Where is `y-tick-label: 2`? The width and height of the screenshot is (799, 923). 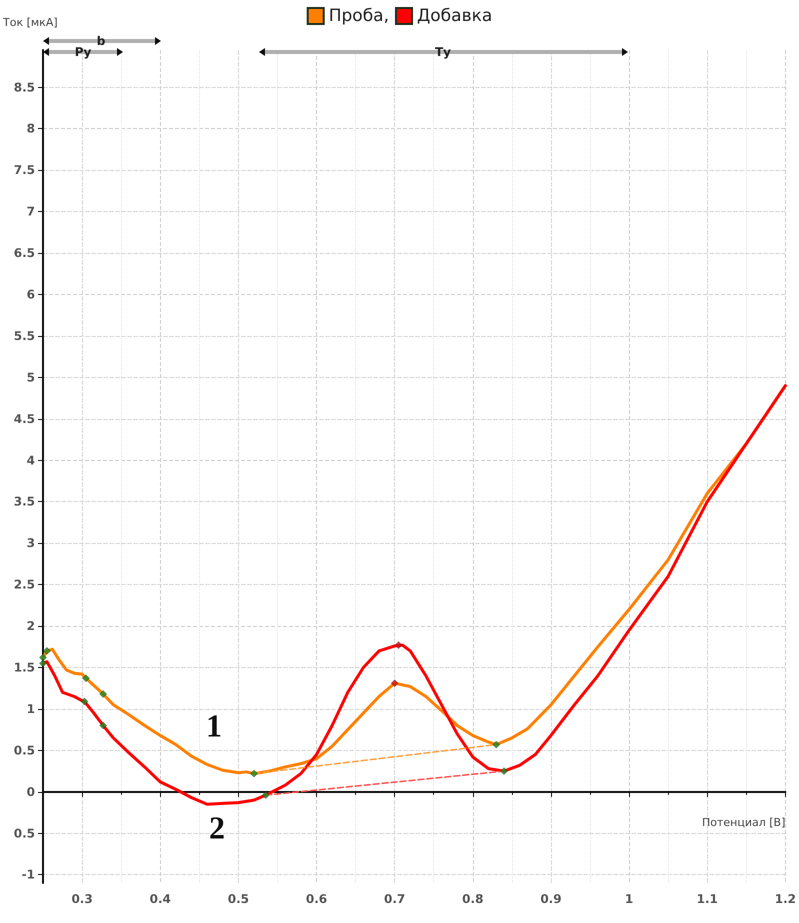 y-tick-label: 2 is located at coordinates (30, 626).